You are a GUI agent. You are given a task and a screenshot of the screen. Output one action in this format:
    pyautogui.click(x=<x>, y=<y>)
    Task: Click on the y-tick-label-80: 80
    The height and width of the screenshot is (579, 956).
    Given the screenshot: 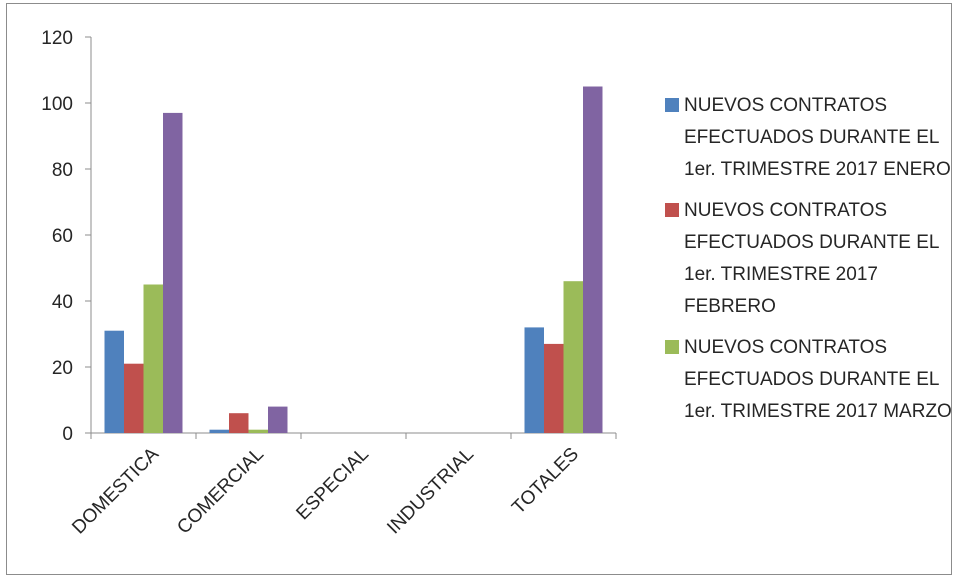 What is the action you would take?
    pyautogui.click(x=62, y=170)
    